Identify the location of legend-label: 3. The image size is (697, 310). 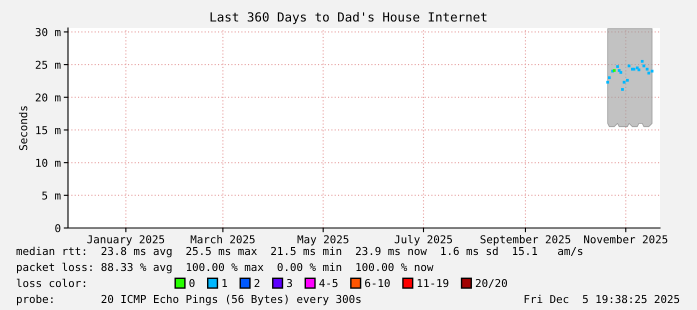
(289, 283).